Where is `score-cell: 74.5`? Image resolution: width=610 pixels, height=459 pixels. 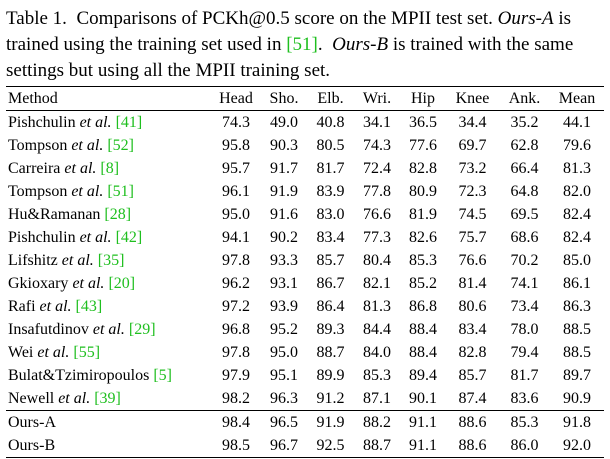
score-cell: 74.5 is located at coordinates (472, 214).